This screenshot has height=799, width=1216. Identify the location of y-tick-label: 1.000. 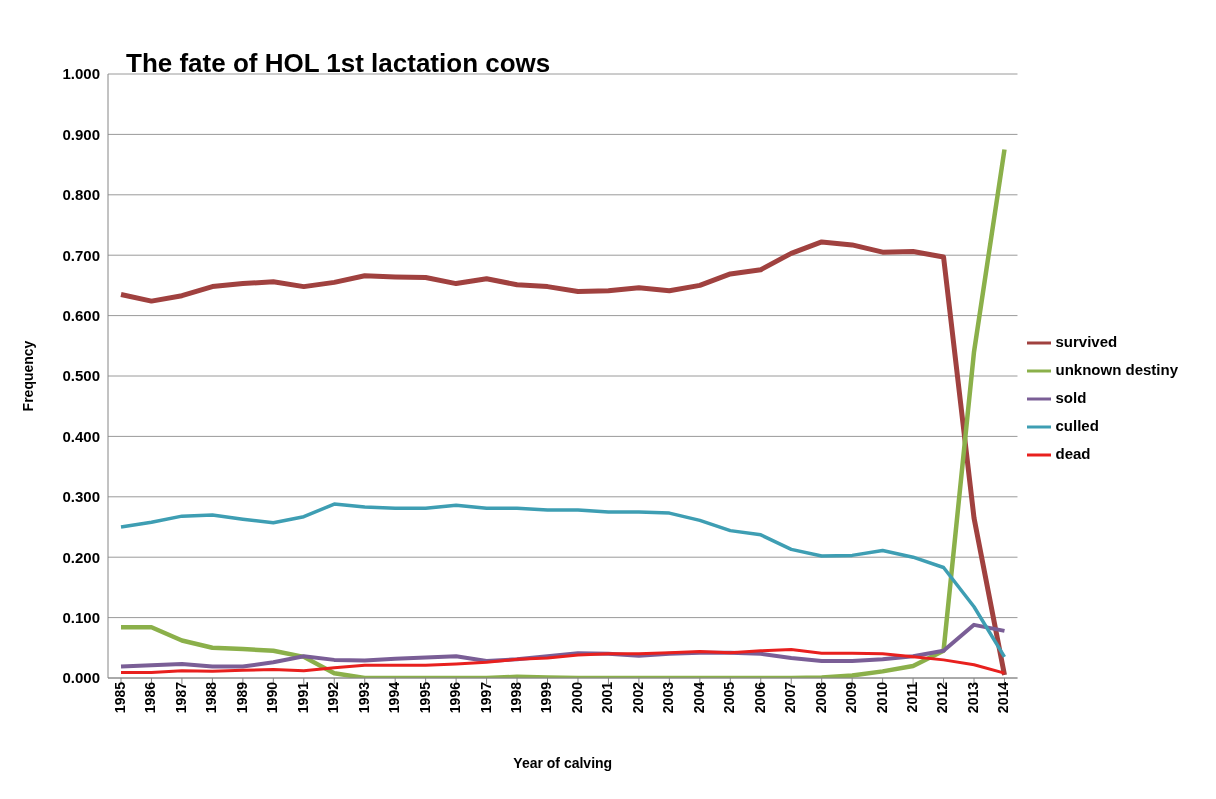
(81, 74).